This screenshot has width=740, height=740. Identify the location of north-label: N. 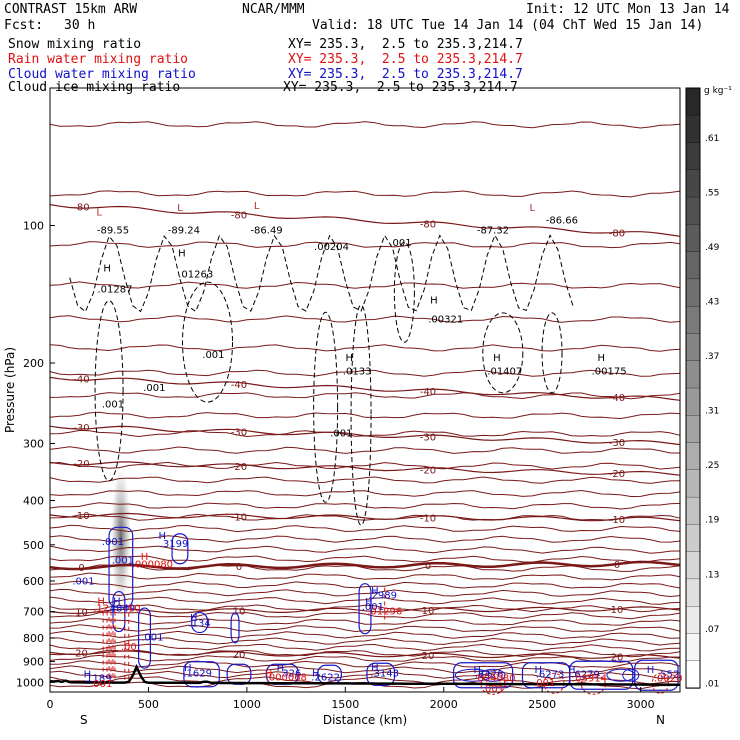
(660, 720).